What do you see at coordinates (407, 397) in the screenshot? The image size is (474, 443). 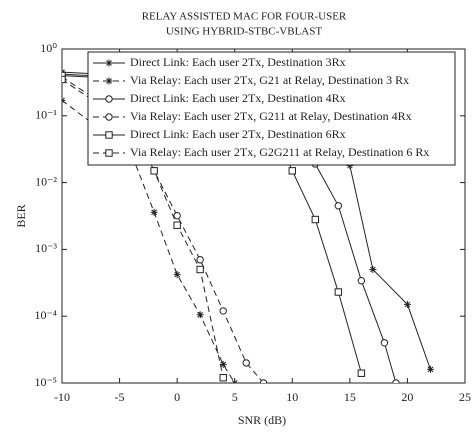 I see `x-tick-label: 20` at bounding box center [407, 397].